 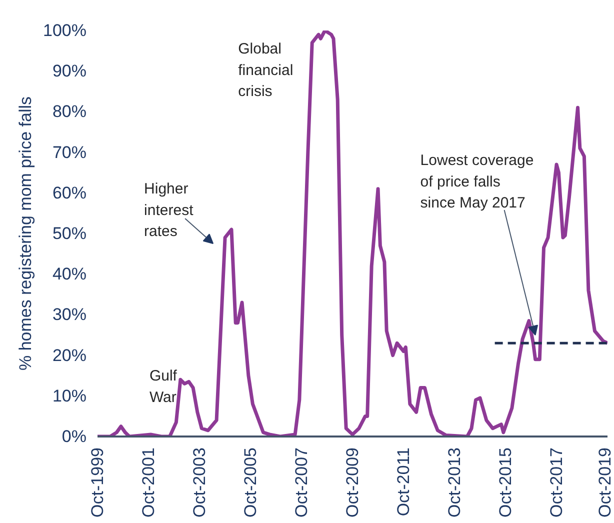 I want to click on x-tick-label: Oct-2019, so click(x=605, y=482).